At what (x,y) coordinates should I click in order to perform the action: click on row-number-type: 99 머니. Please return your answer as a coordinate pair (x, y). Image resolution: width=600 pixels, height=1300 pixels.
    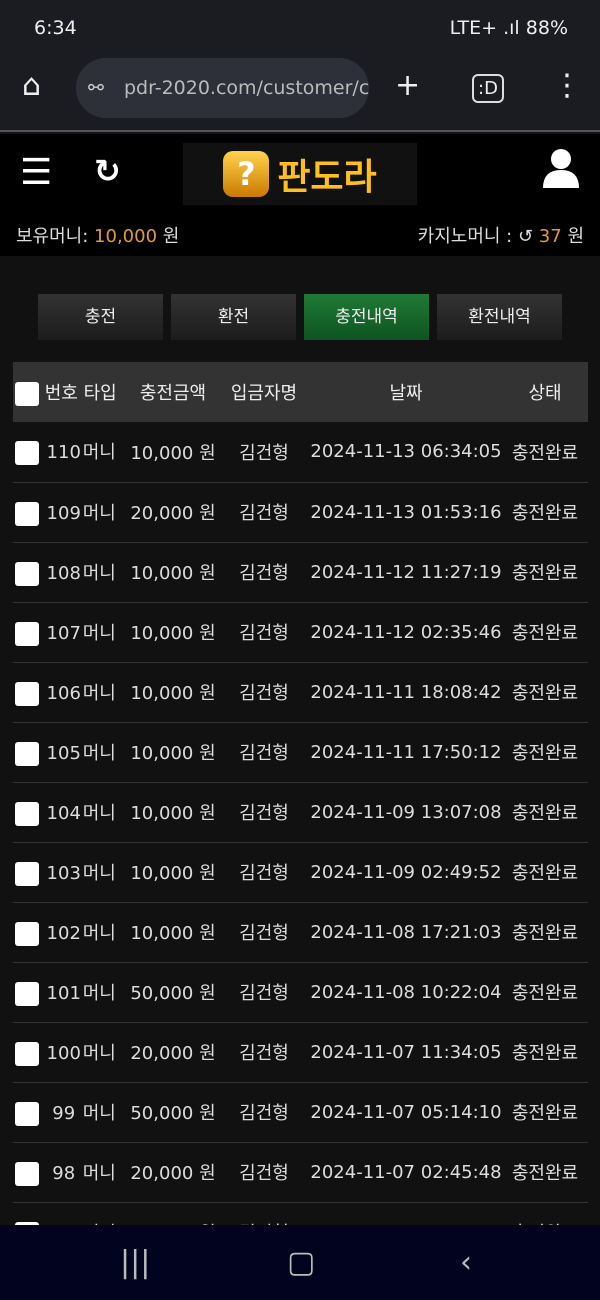
    Looking at the image, I should click on (70, 1112).